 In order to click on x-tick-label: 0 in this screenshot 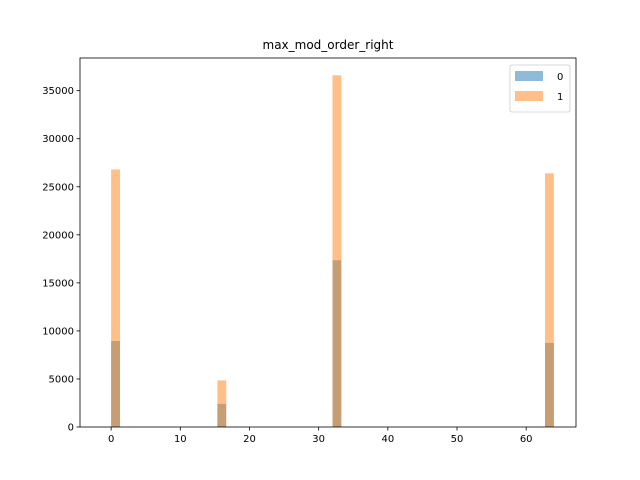, I will do `click(111, 439)`.